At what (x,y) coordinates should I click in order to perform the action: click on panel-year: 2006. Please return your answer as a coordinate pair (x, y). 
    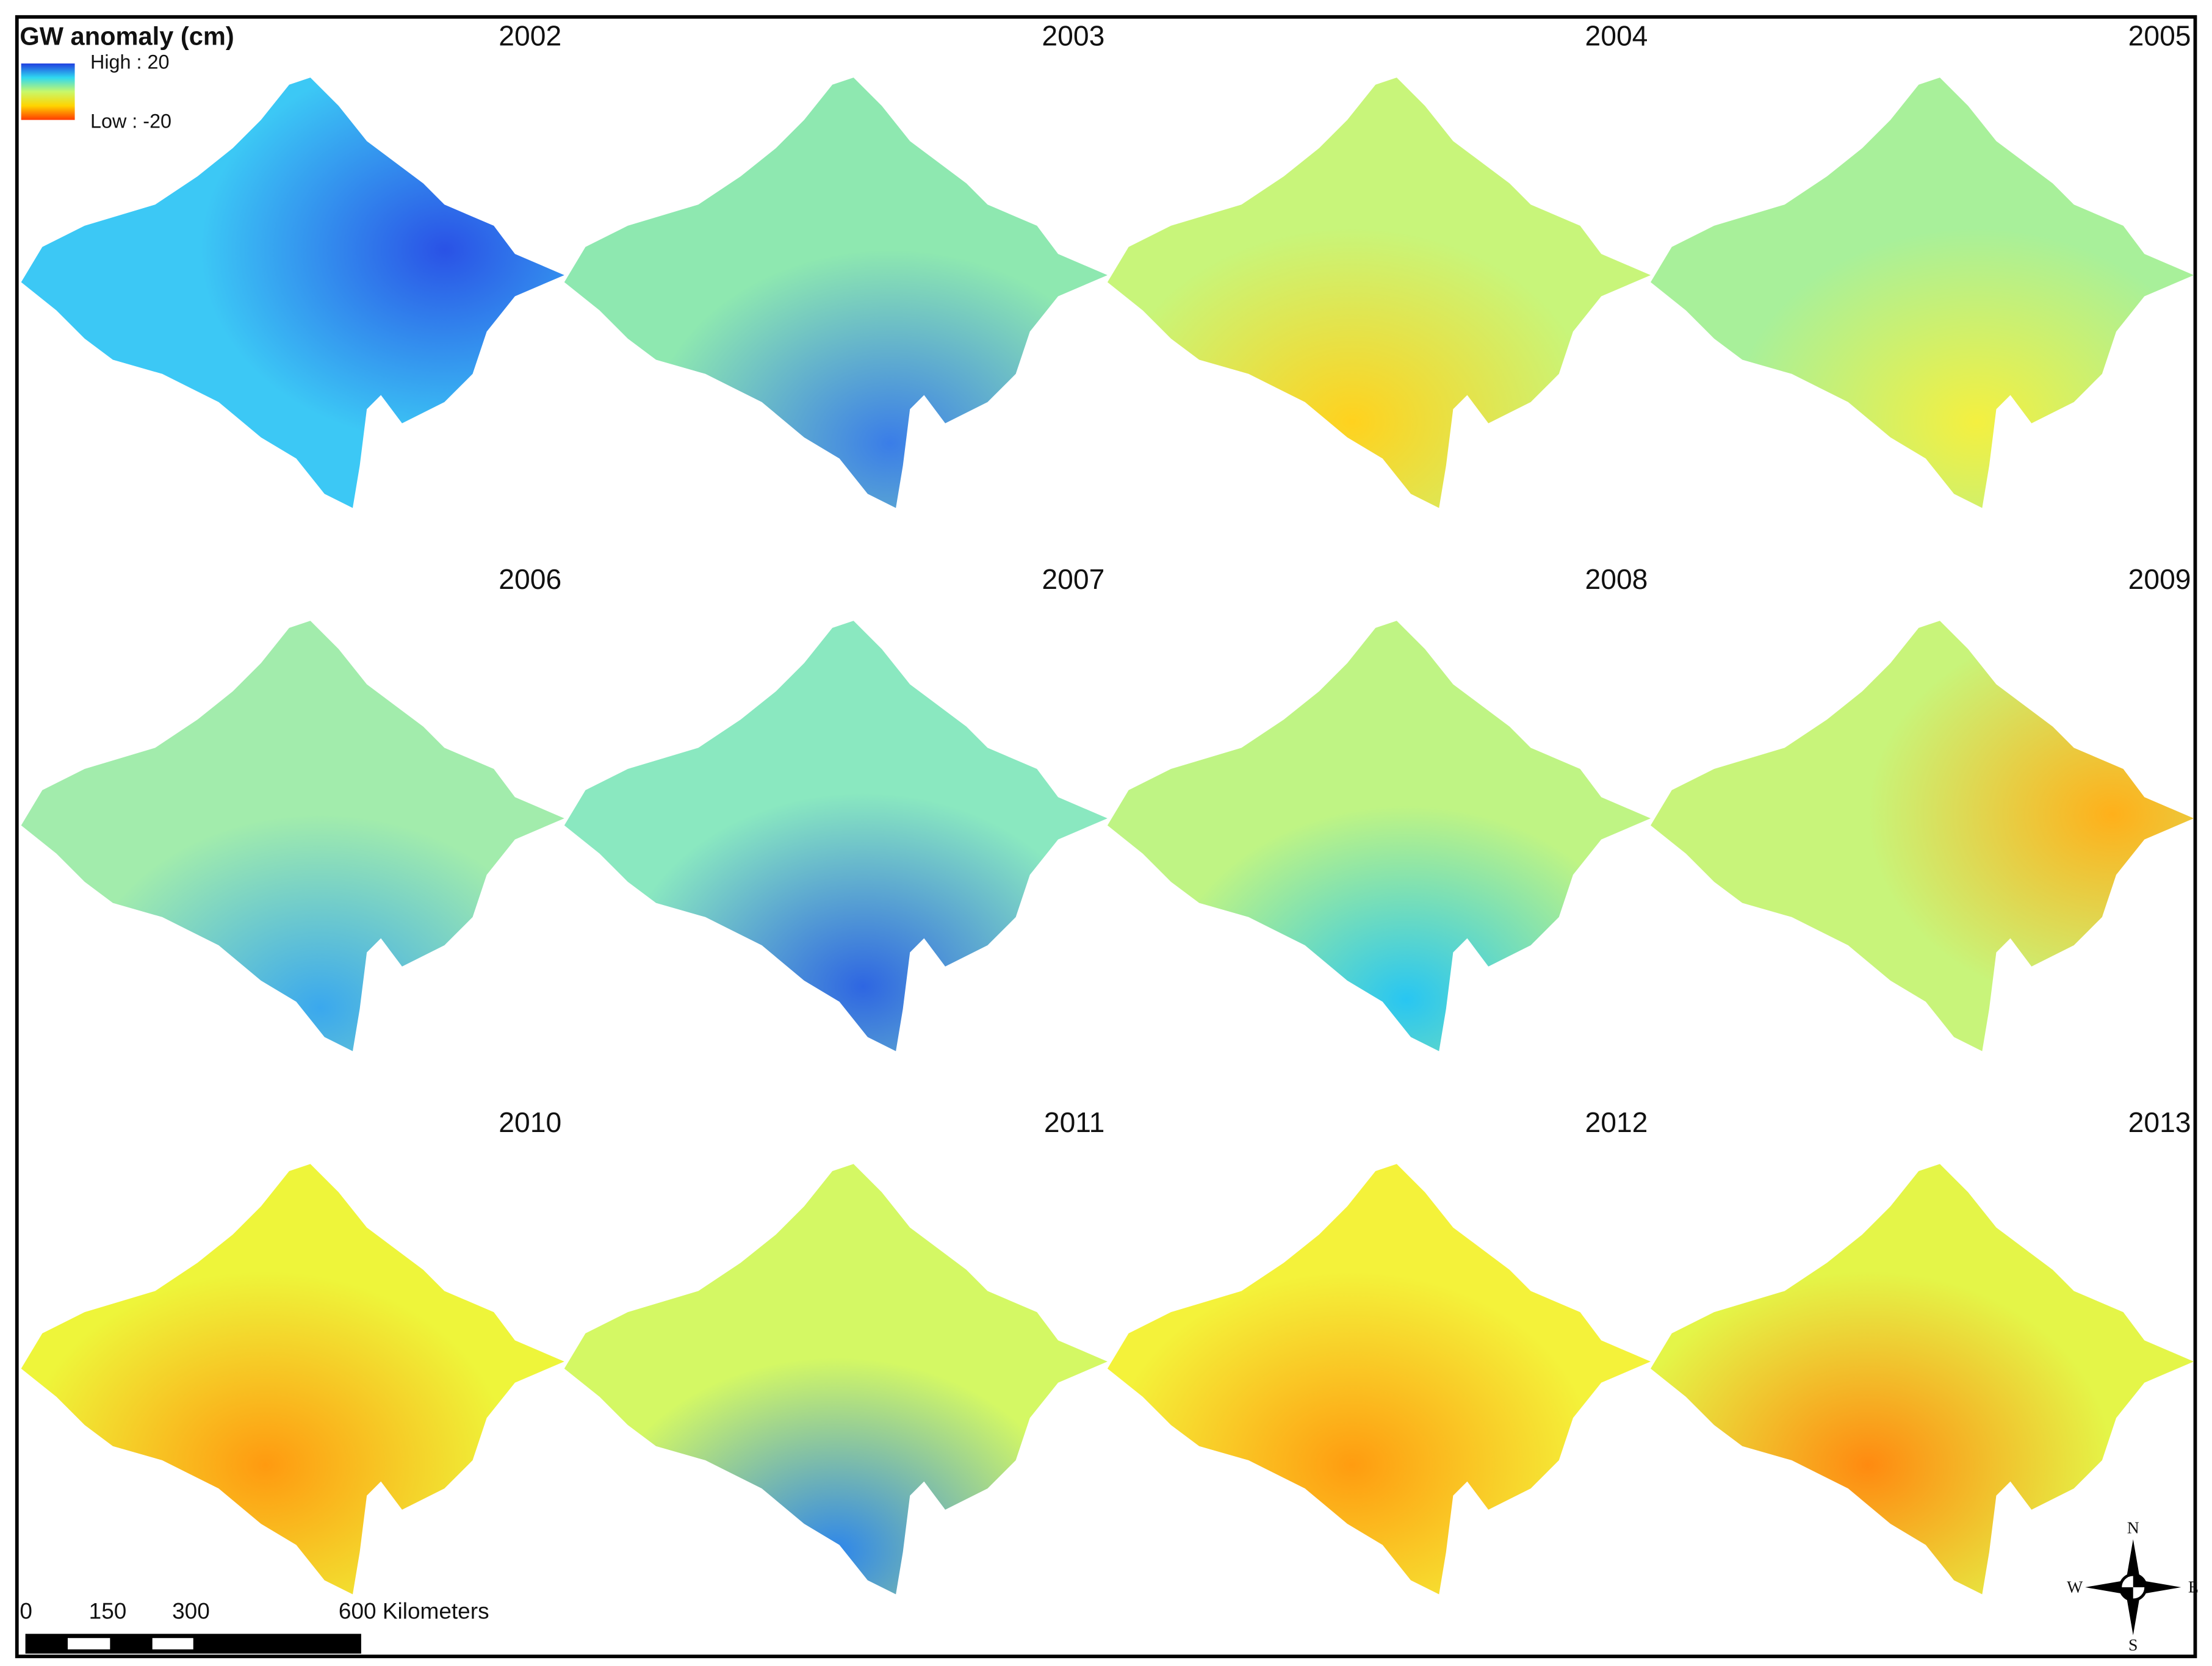
    Looking at the image, I should click on (530, 579).